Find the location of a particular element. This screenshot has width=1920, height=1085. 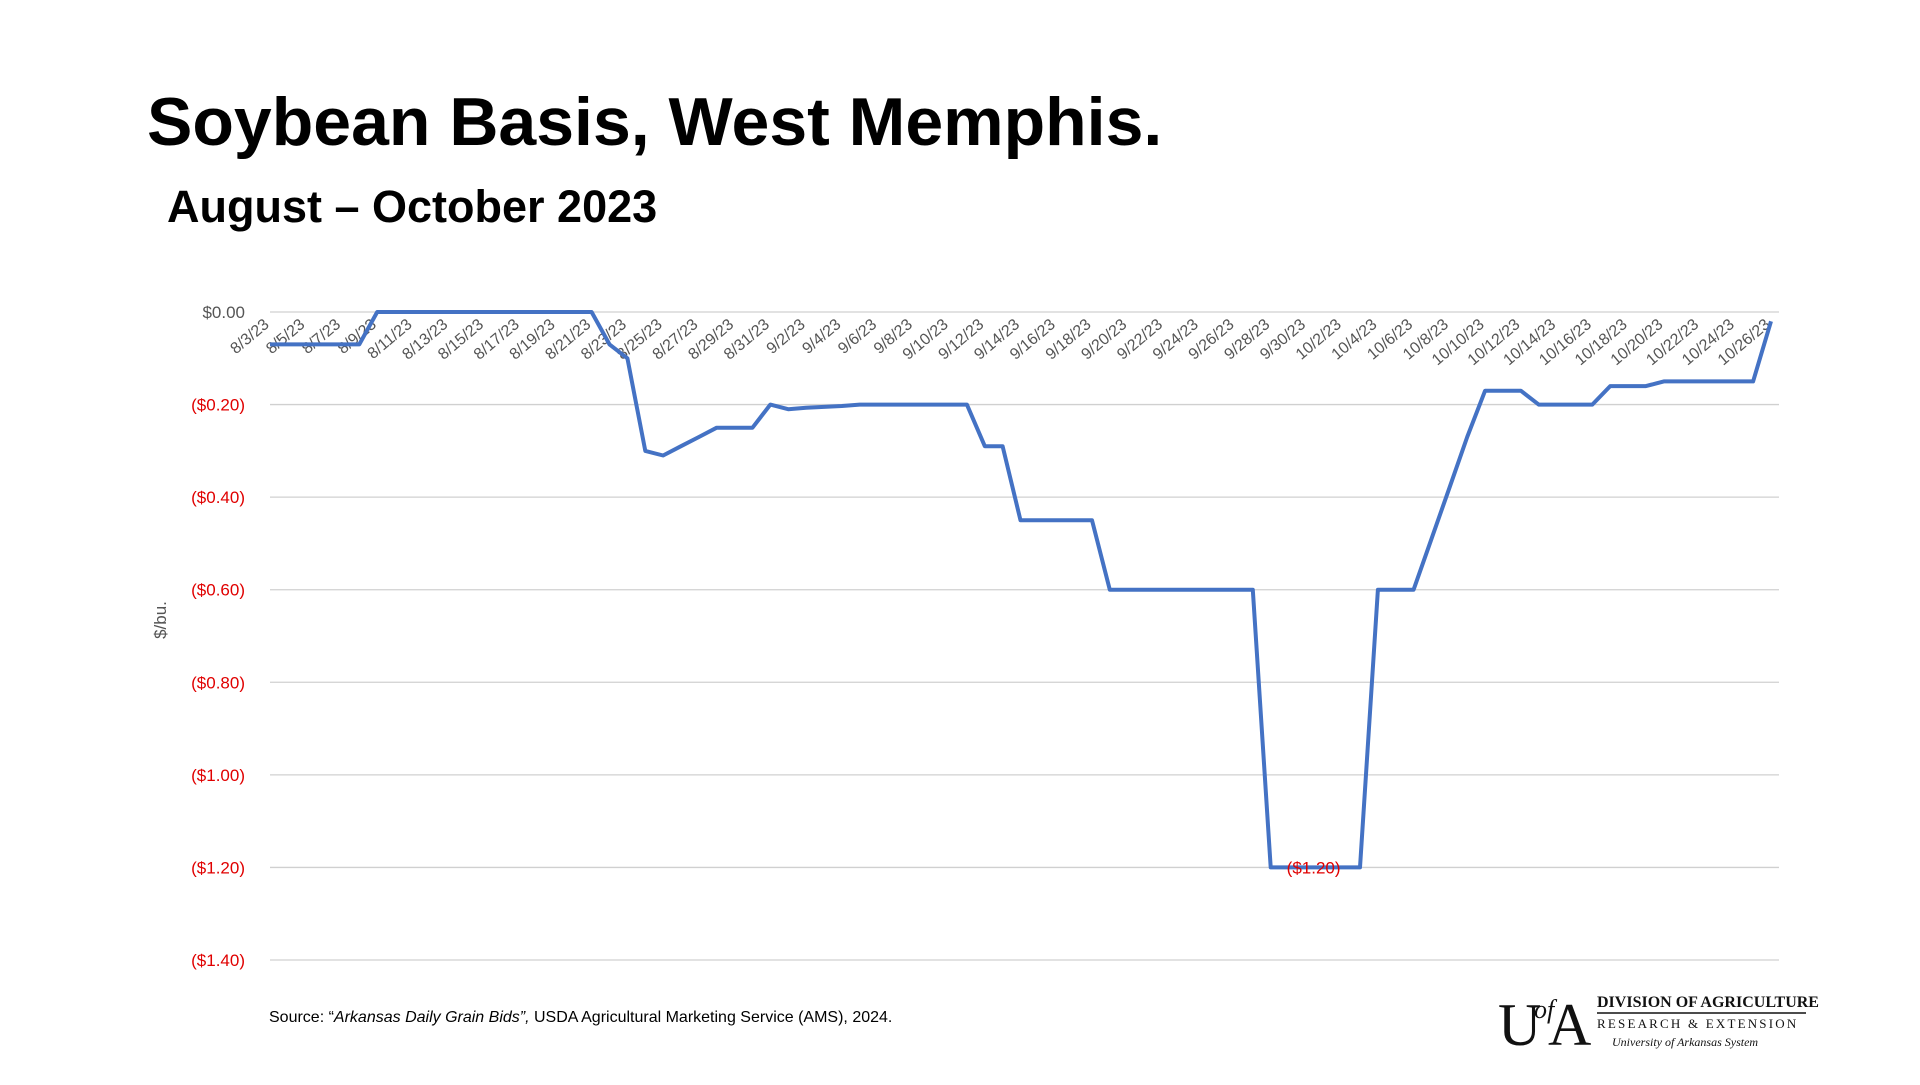

source-prefix: Source: “ is located at coordinates (301, 1017).